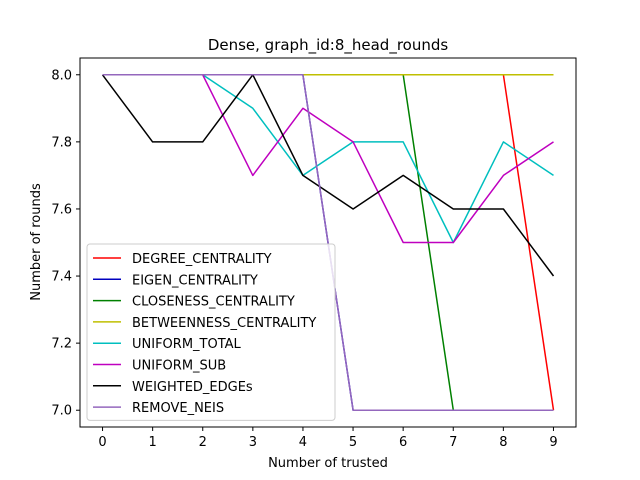 This screenshot has width=640, height=480. Describe the element at coordinates (61, 411) in the screenshot. I see `y-tick-label: 7.0` at that location.